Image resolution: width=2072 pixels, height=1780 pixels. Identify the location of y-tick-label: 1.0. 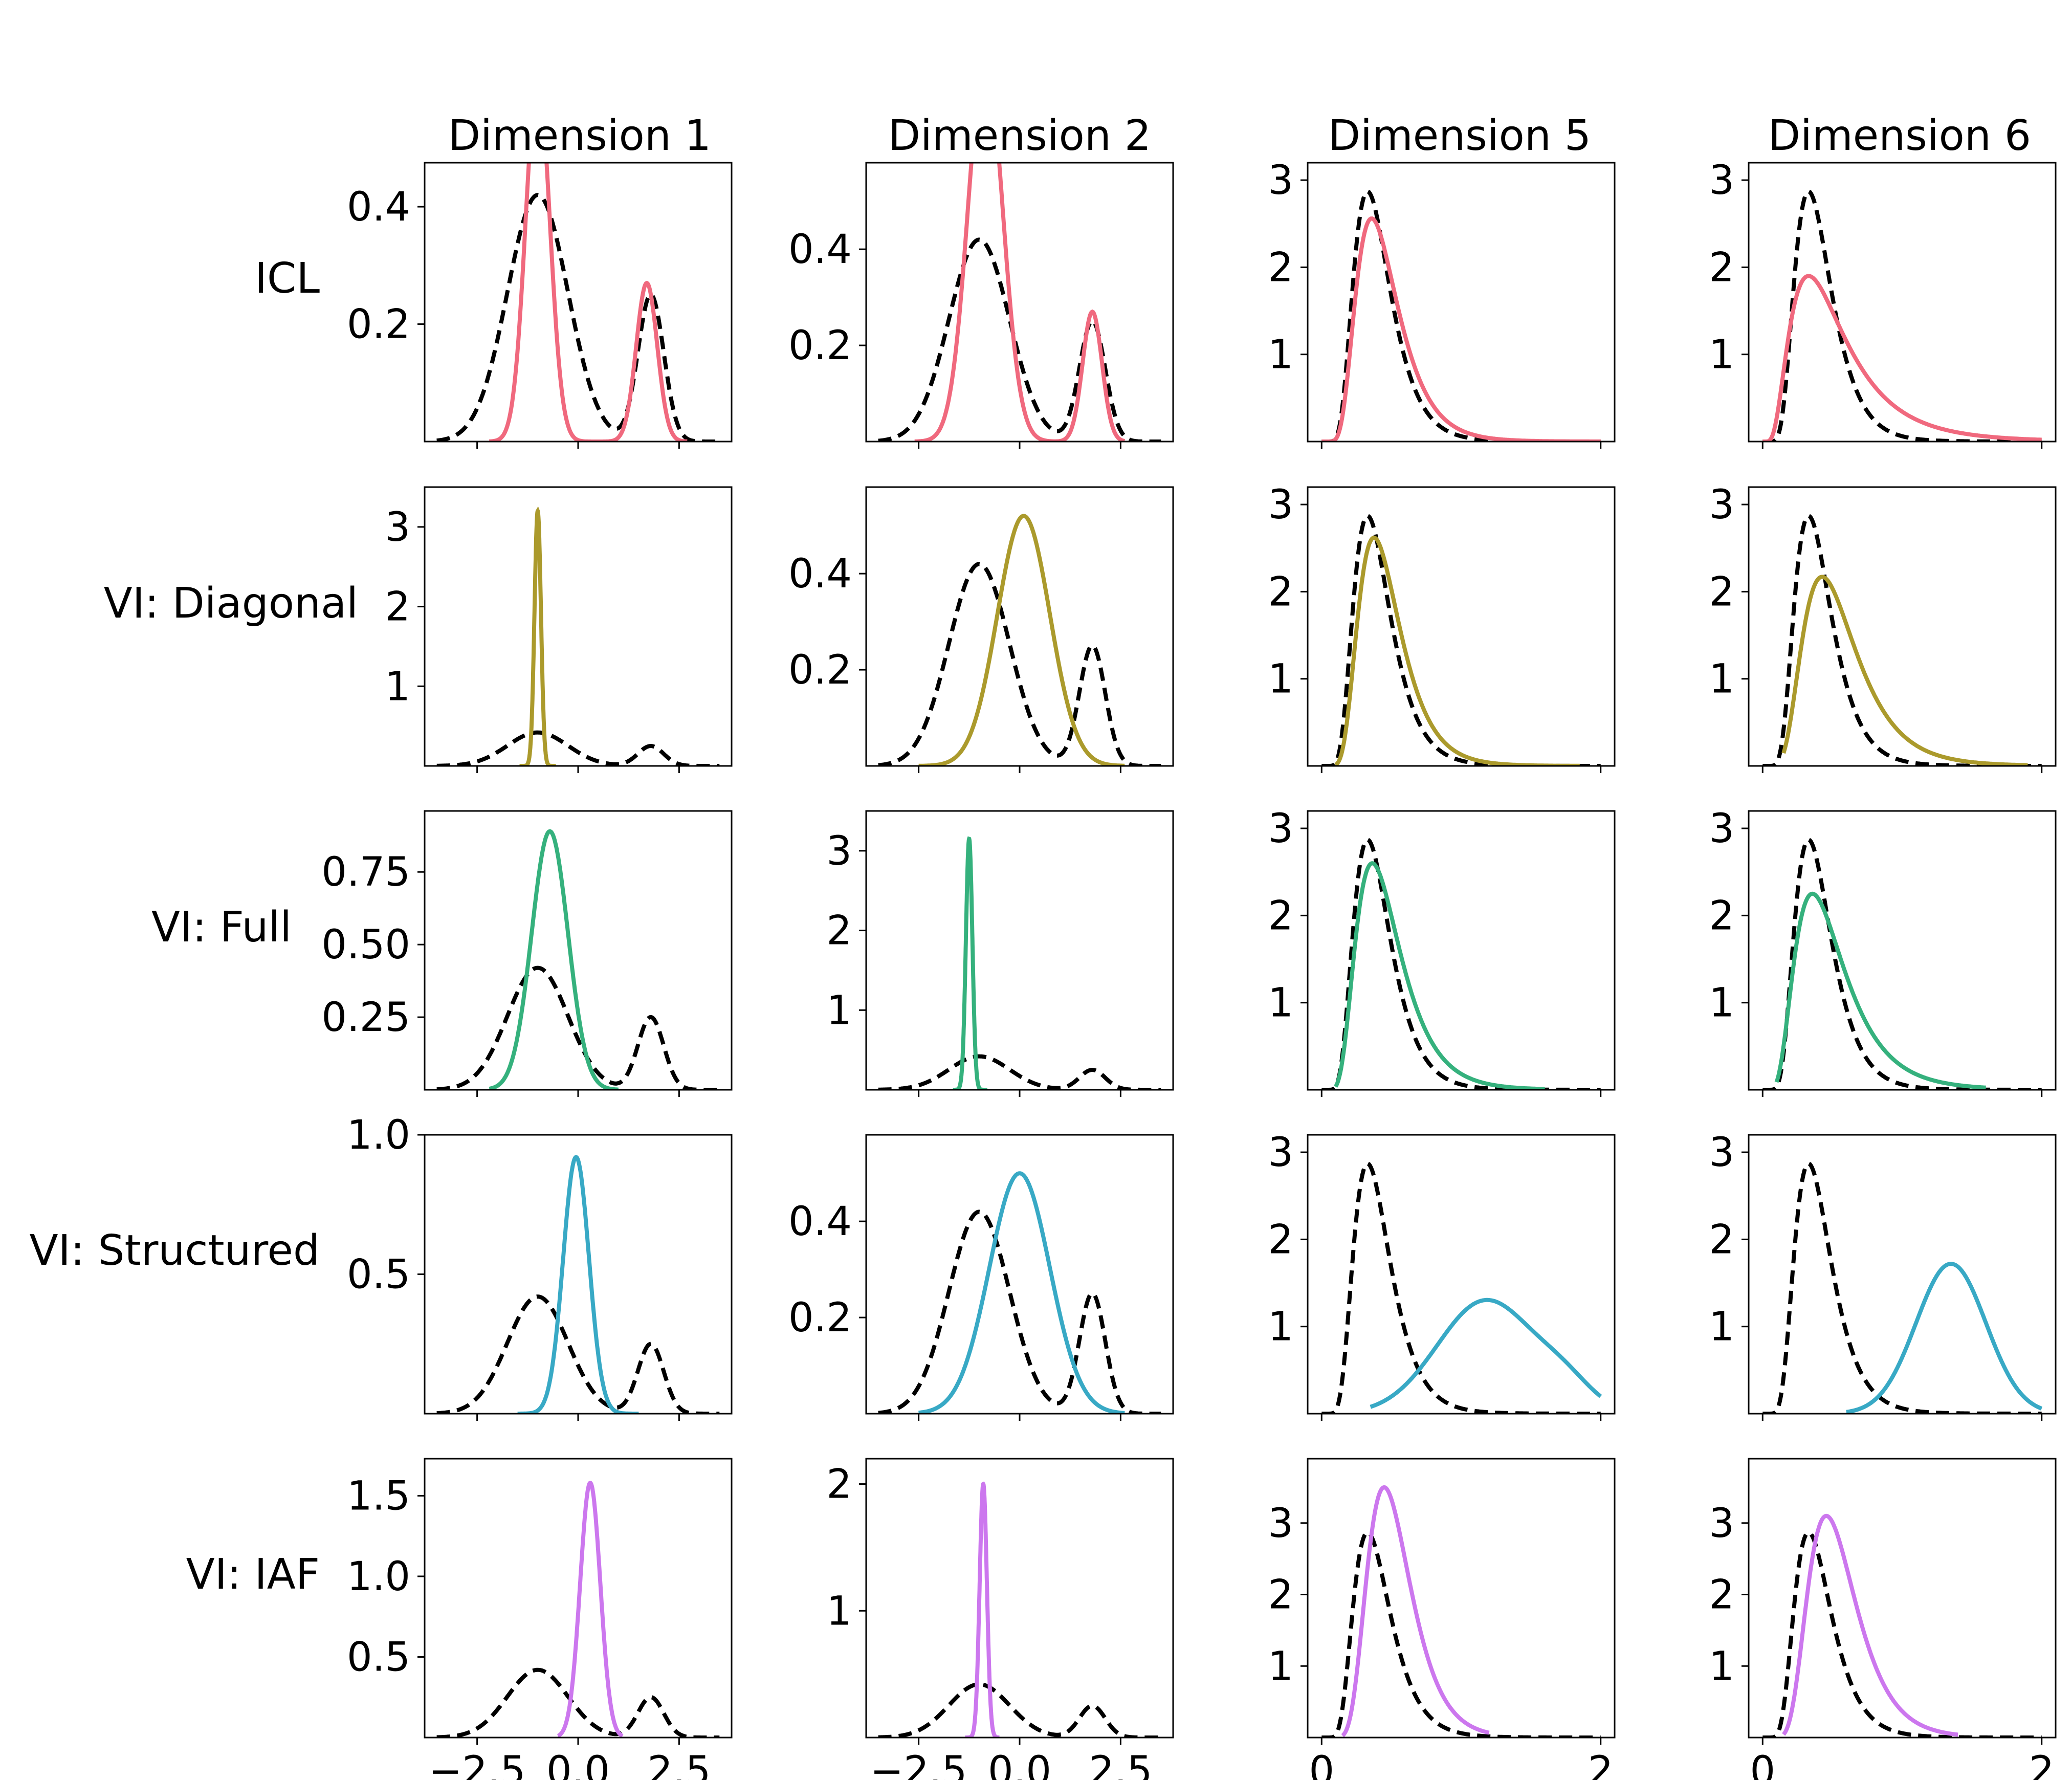
(378, 1577).